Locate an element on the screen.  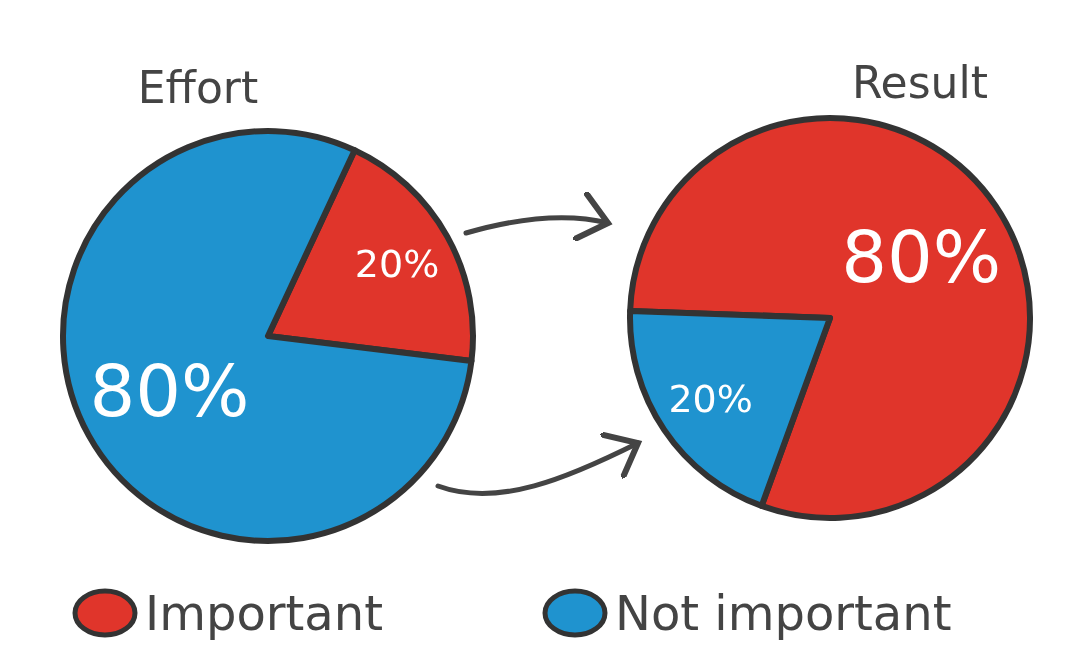
chart-title: Effort is located at coordinates (198, 87).